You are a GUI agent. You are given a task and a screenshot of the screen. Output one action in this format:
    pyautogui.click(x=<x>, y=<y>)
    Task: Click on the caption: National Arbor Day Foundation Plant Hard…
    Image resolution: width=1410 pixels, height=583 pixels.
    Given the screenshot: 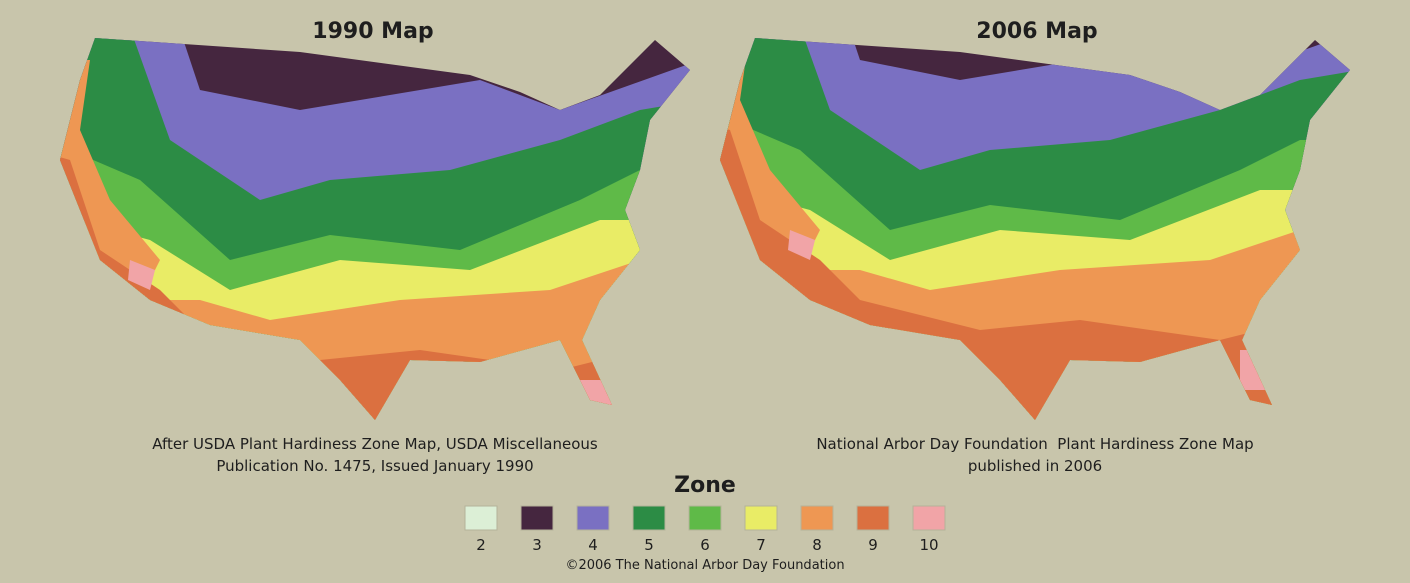 What is the action you would take?
    pyautogui.click(x=1034, y=444)
    